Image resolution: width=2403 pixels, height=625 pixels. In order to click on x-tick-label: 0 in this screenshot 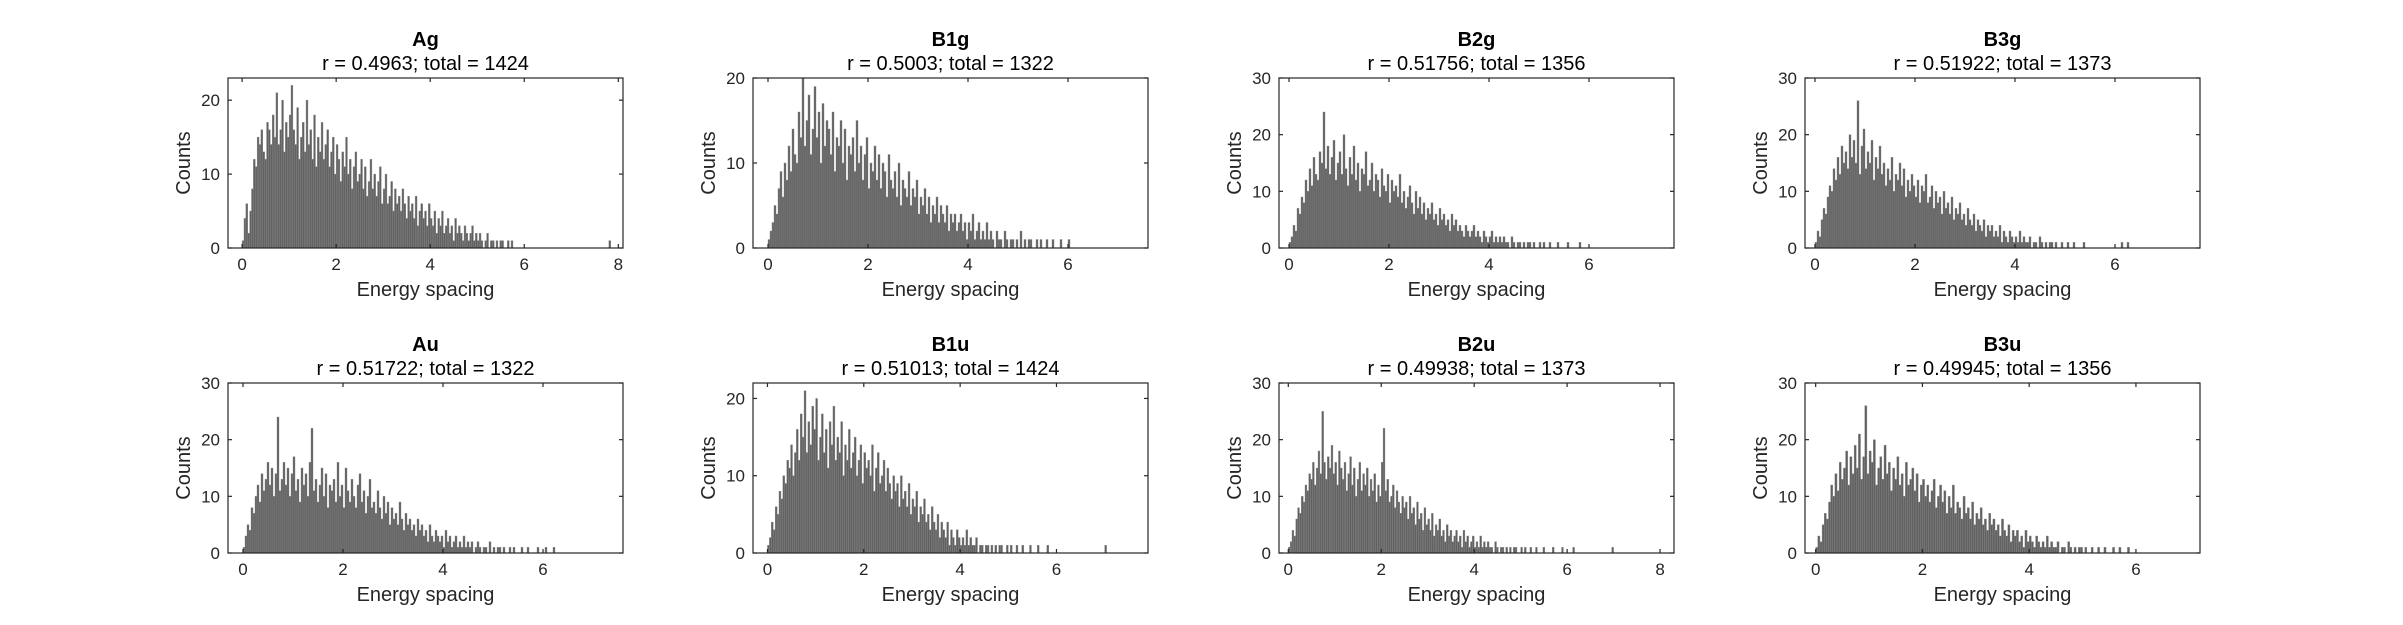, I will do `click(1288, 569)`.